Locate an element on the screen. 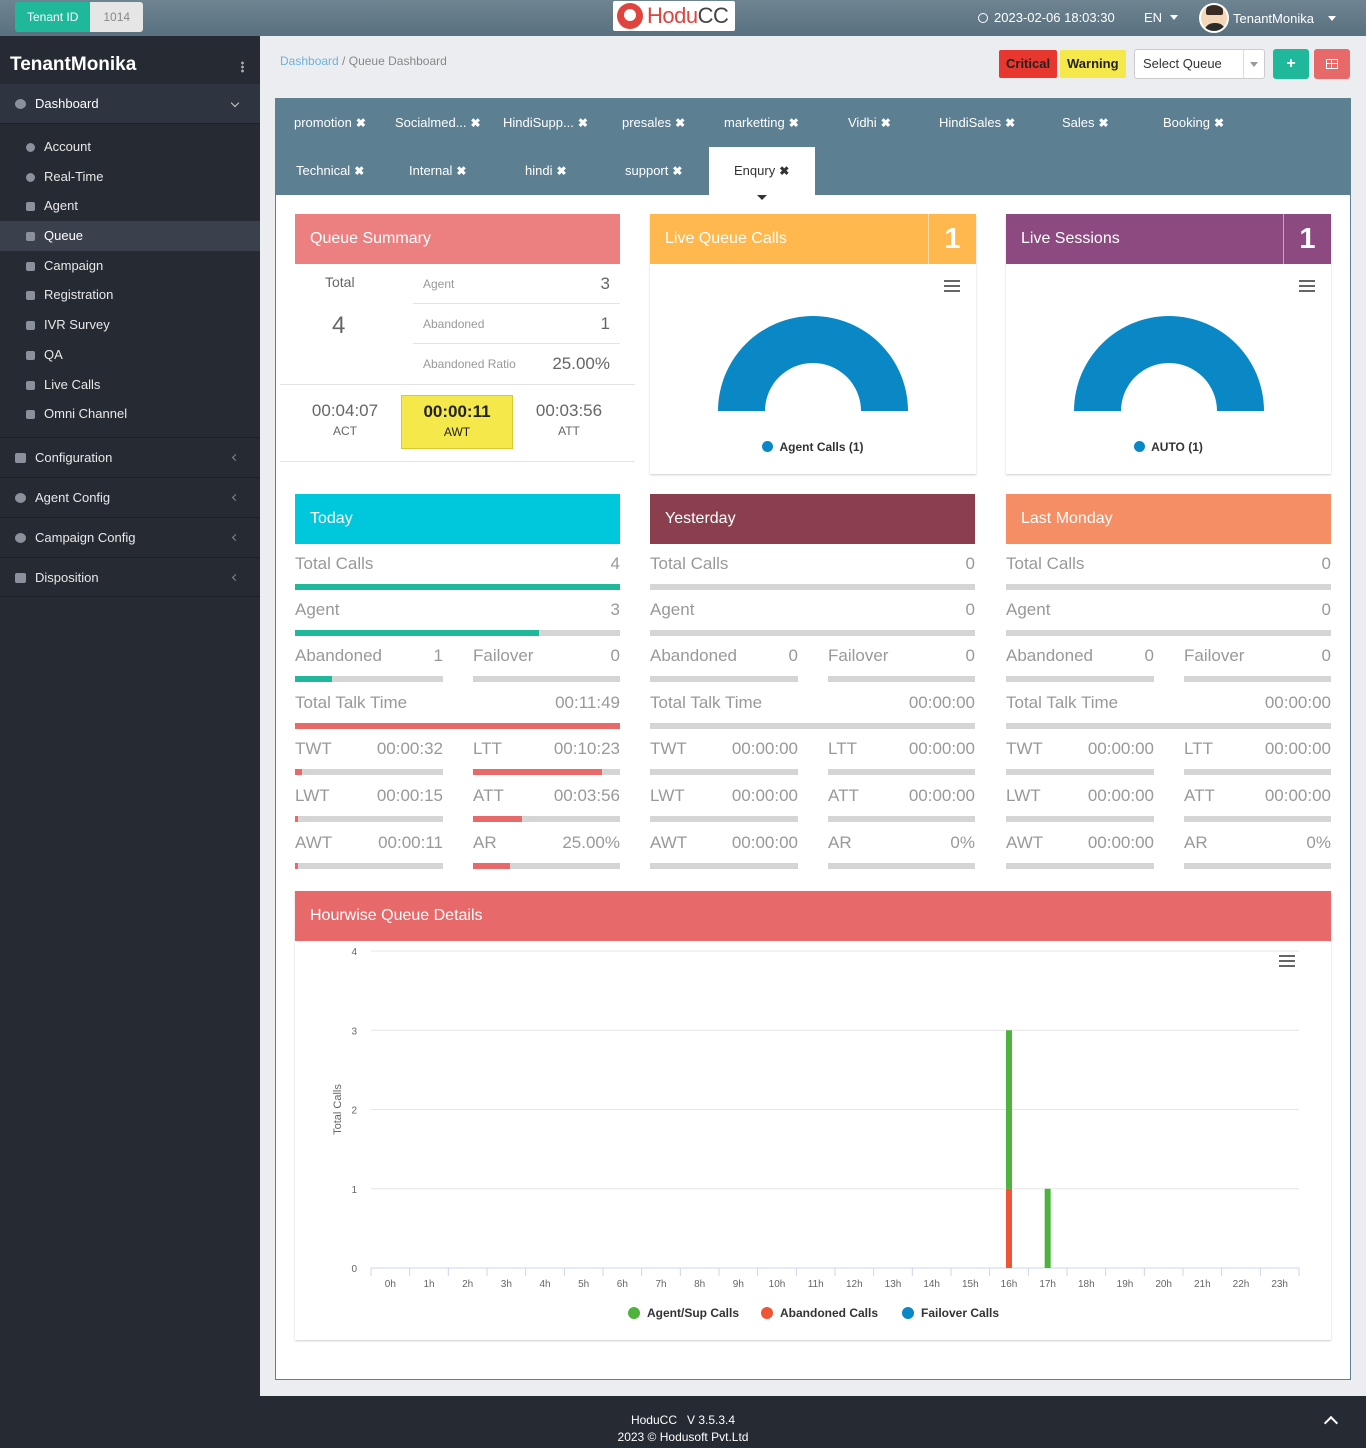 This screenshot has width=1366, height=1448. breadcrumb-root: Dashboard is located at coordinates (309, 61).